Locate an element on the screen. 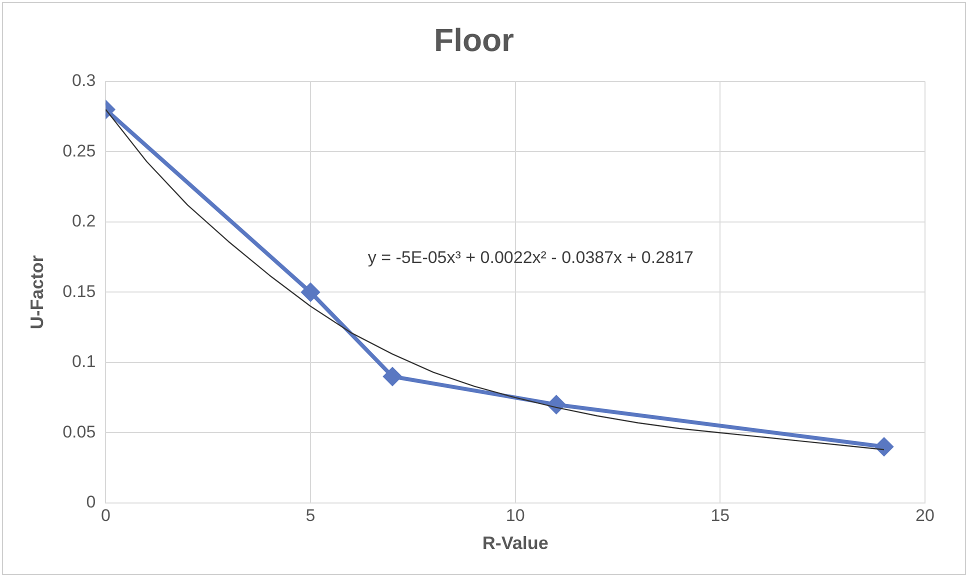 The image size is (968, 577). x-tick-label: 5 is located at coordinates (311, 515).